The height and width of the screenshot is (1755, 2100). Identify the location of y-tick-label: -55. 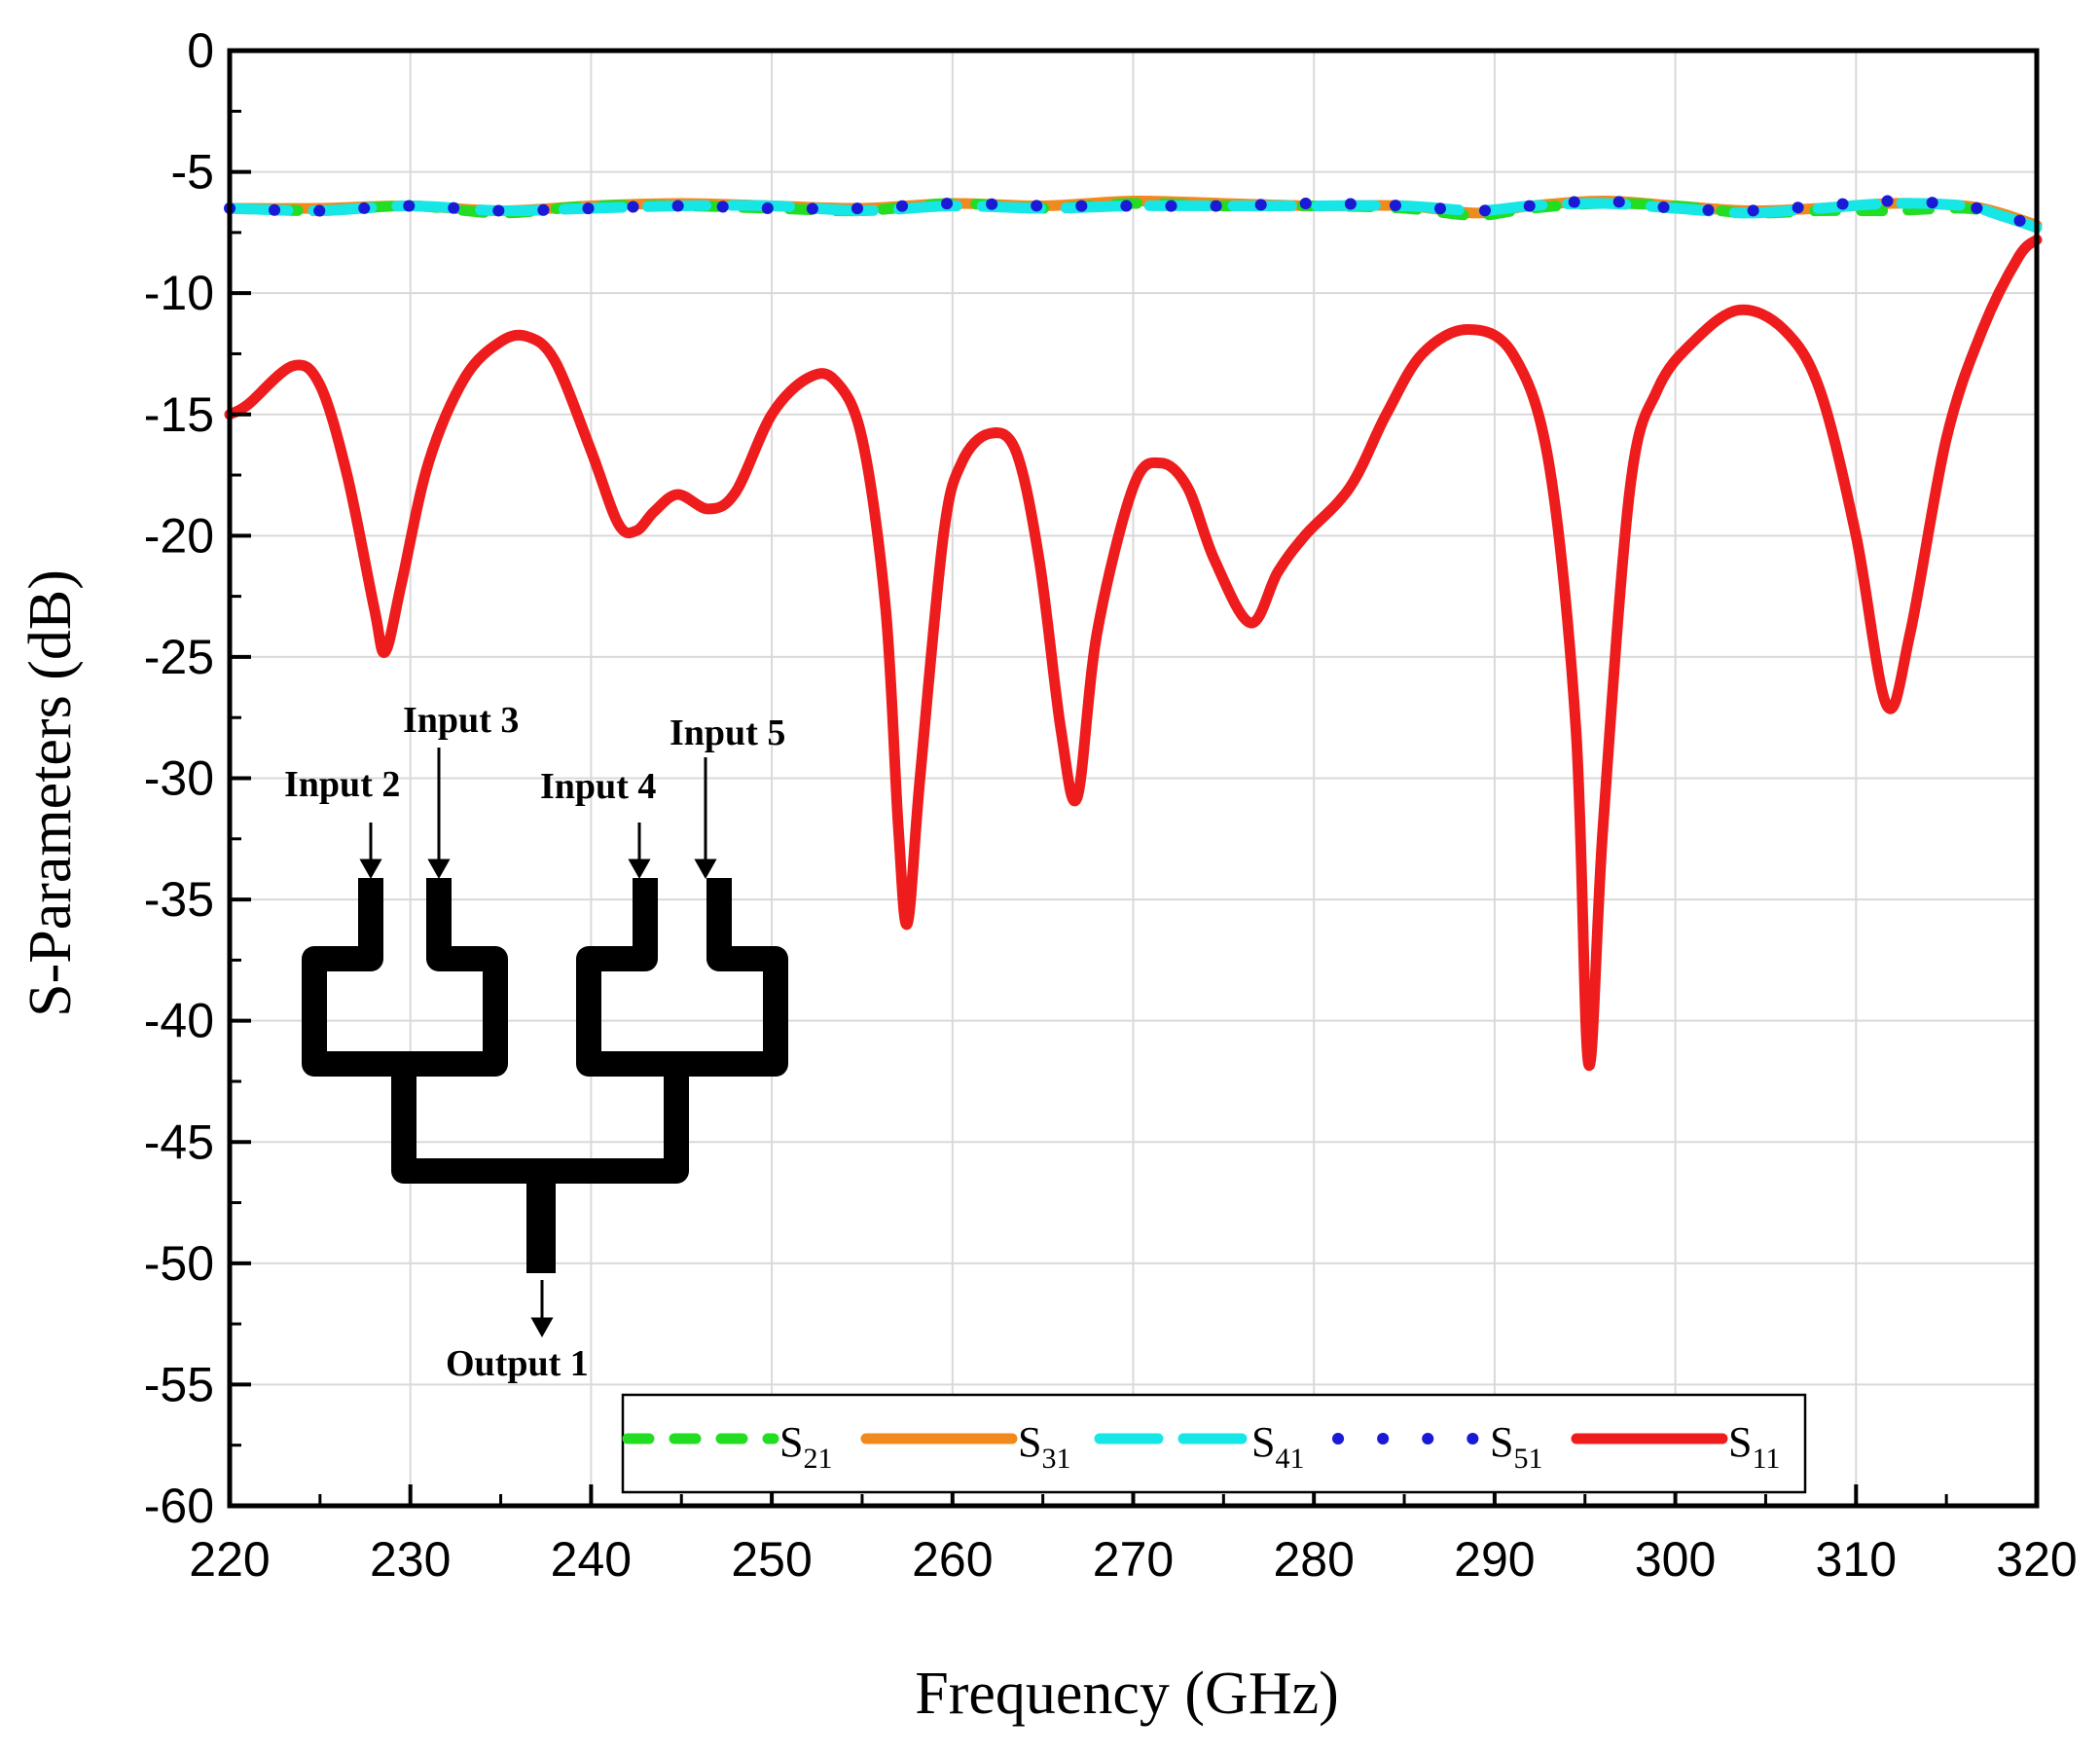
(179, 1384).